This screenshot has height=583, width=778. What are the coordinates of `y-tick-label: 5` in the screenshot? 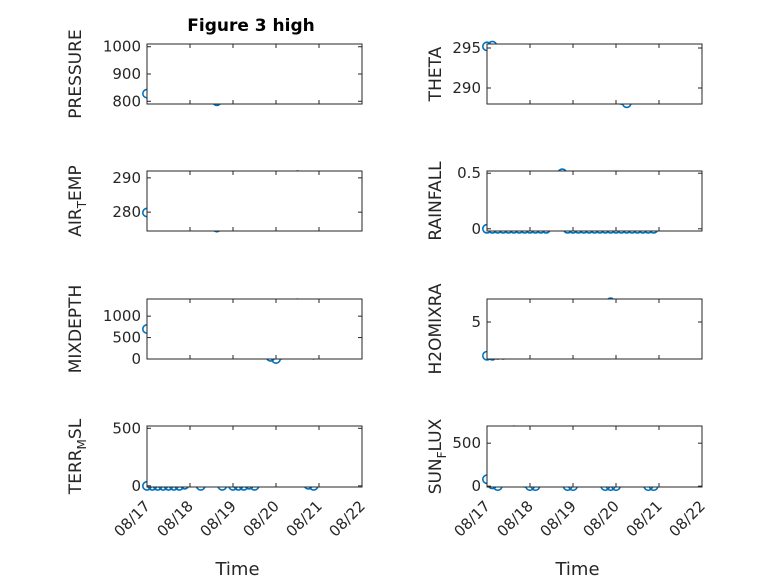 It's located at (476, 322).